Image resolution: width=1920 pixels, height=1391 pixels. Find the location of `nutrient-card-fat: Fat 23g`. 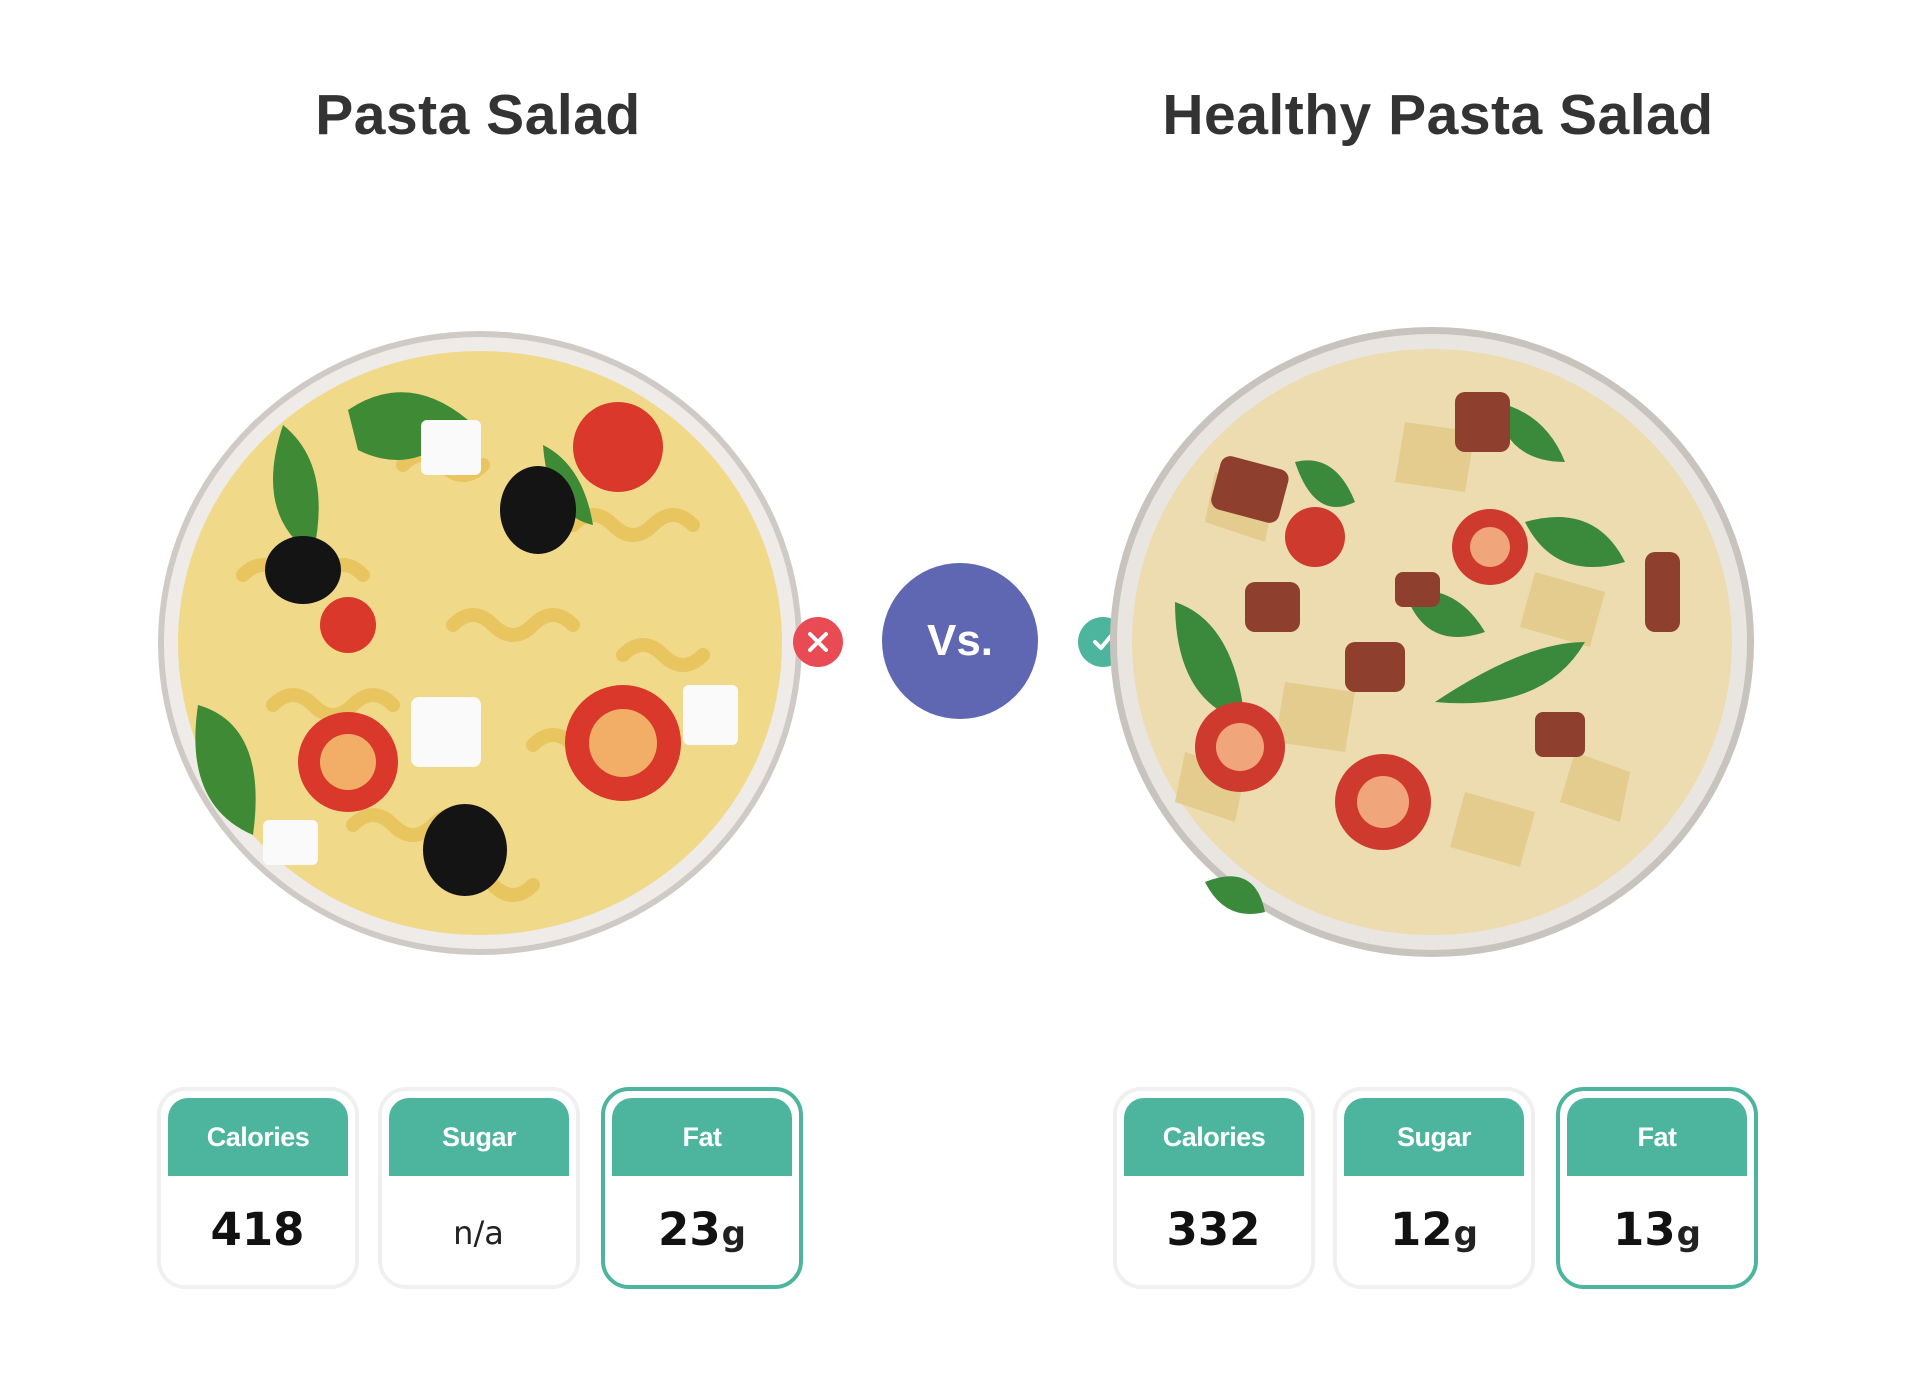

nutrient-card-fat: Fat 23g is located at coordinates (702, 1188).